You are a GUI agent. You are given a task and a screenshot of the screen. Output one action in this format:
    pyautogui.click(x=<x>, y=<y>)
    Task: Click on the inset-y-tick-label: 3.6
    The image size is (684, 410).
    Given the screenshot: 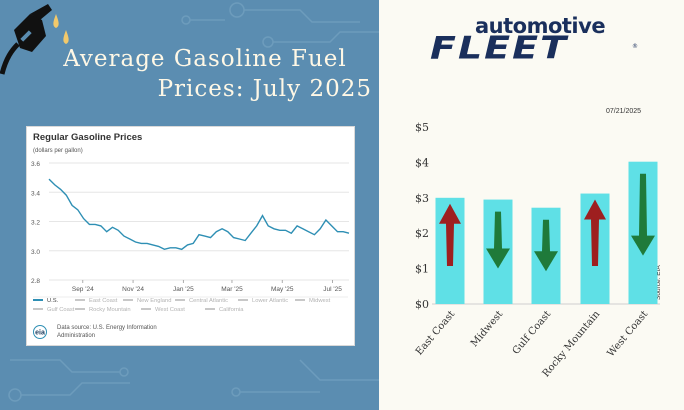 What is the action you would take?
    pyautogui.click(x=35, y=164)
    